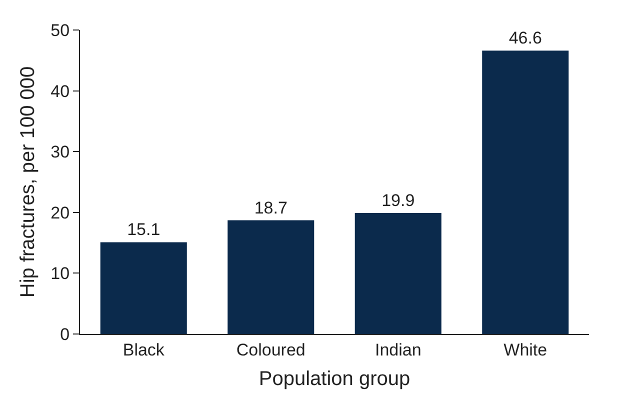 This screenshot has width=629, height=414. I want to click on data-label: 46.6, so click(525, 38).